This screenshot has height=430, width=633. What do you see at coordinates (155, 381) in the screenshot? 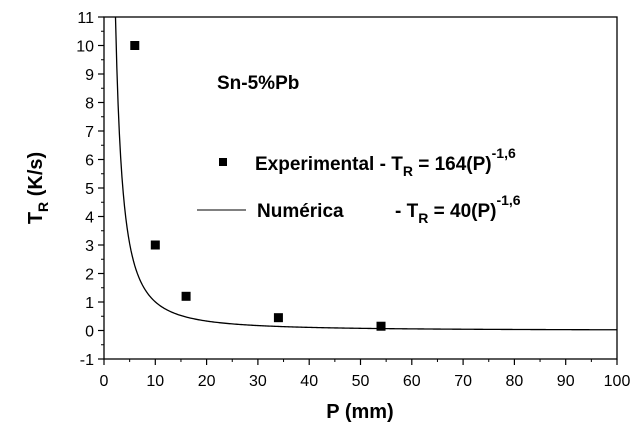
I see `x-tick-label: 10` at bounding box center [155, 381].